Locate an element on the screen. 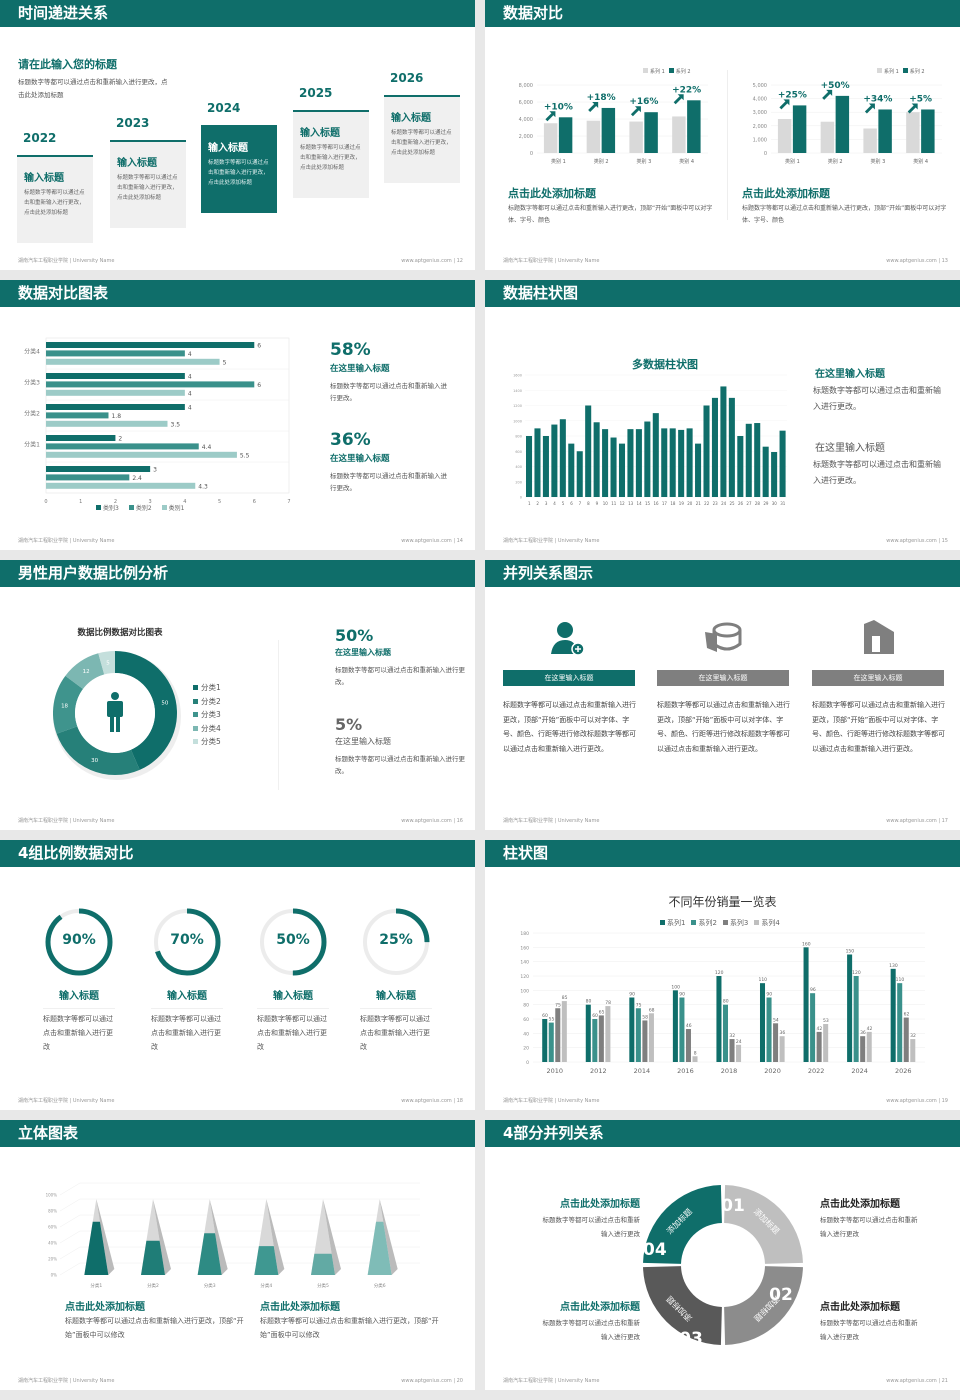 The height and width of the screenshot is (1400, 960). progress-ring is located at coordinates (187, 942).